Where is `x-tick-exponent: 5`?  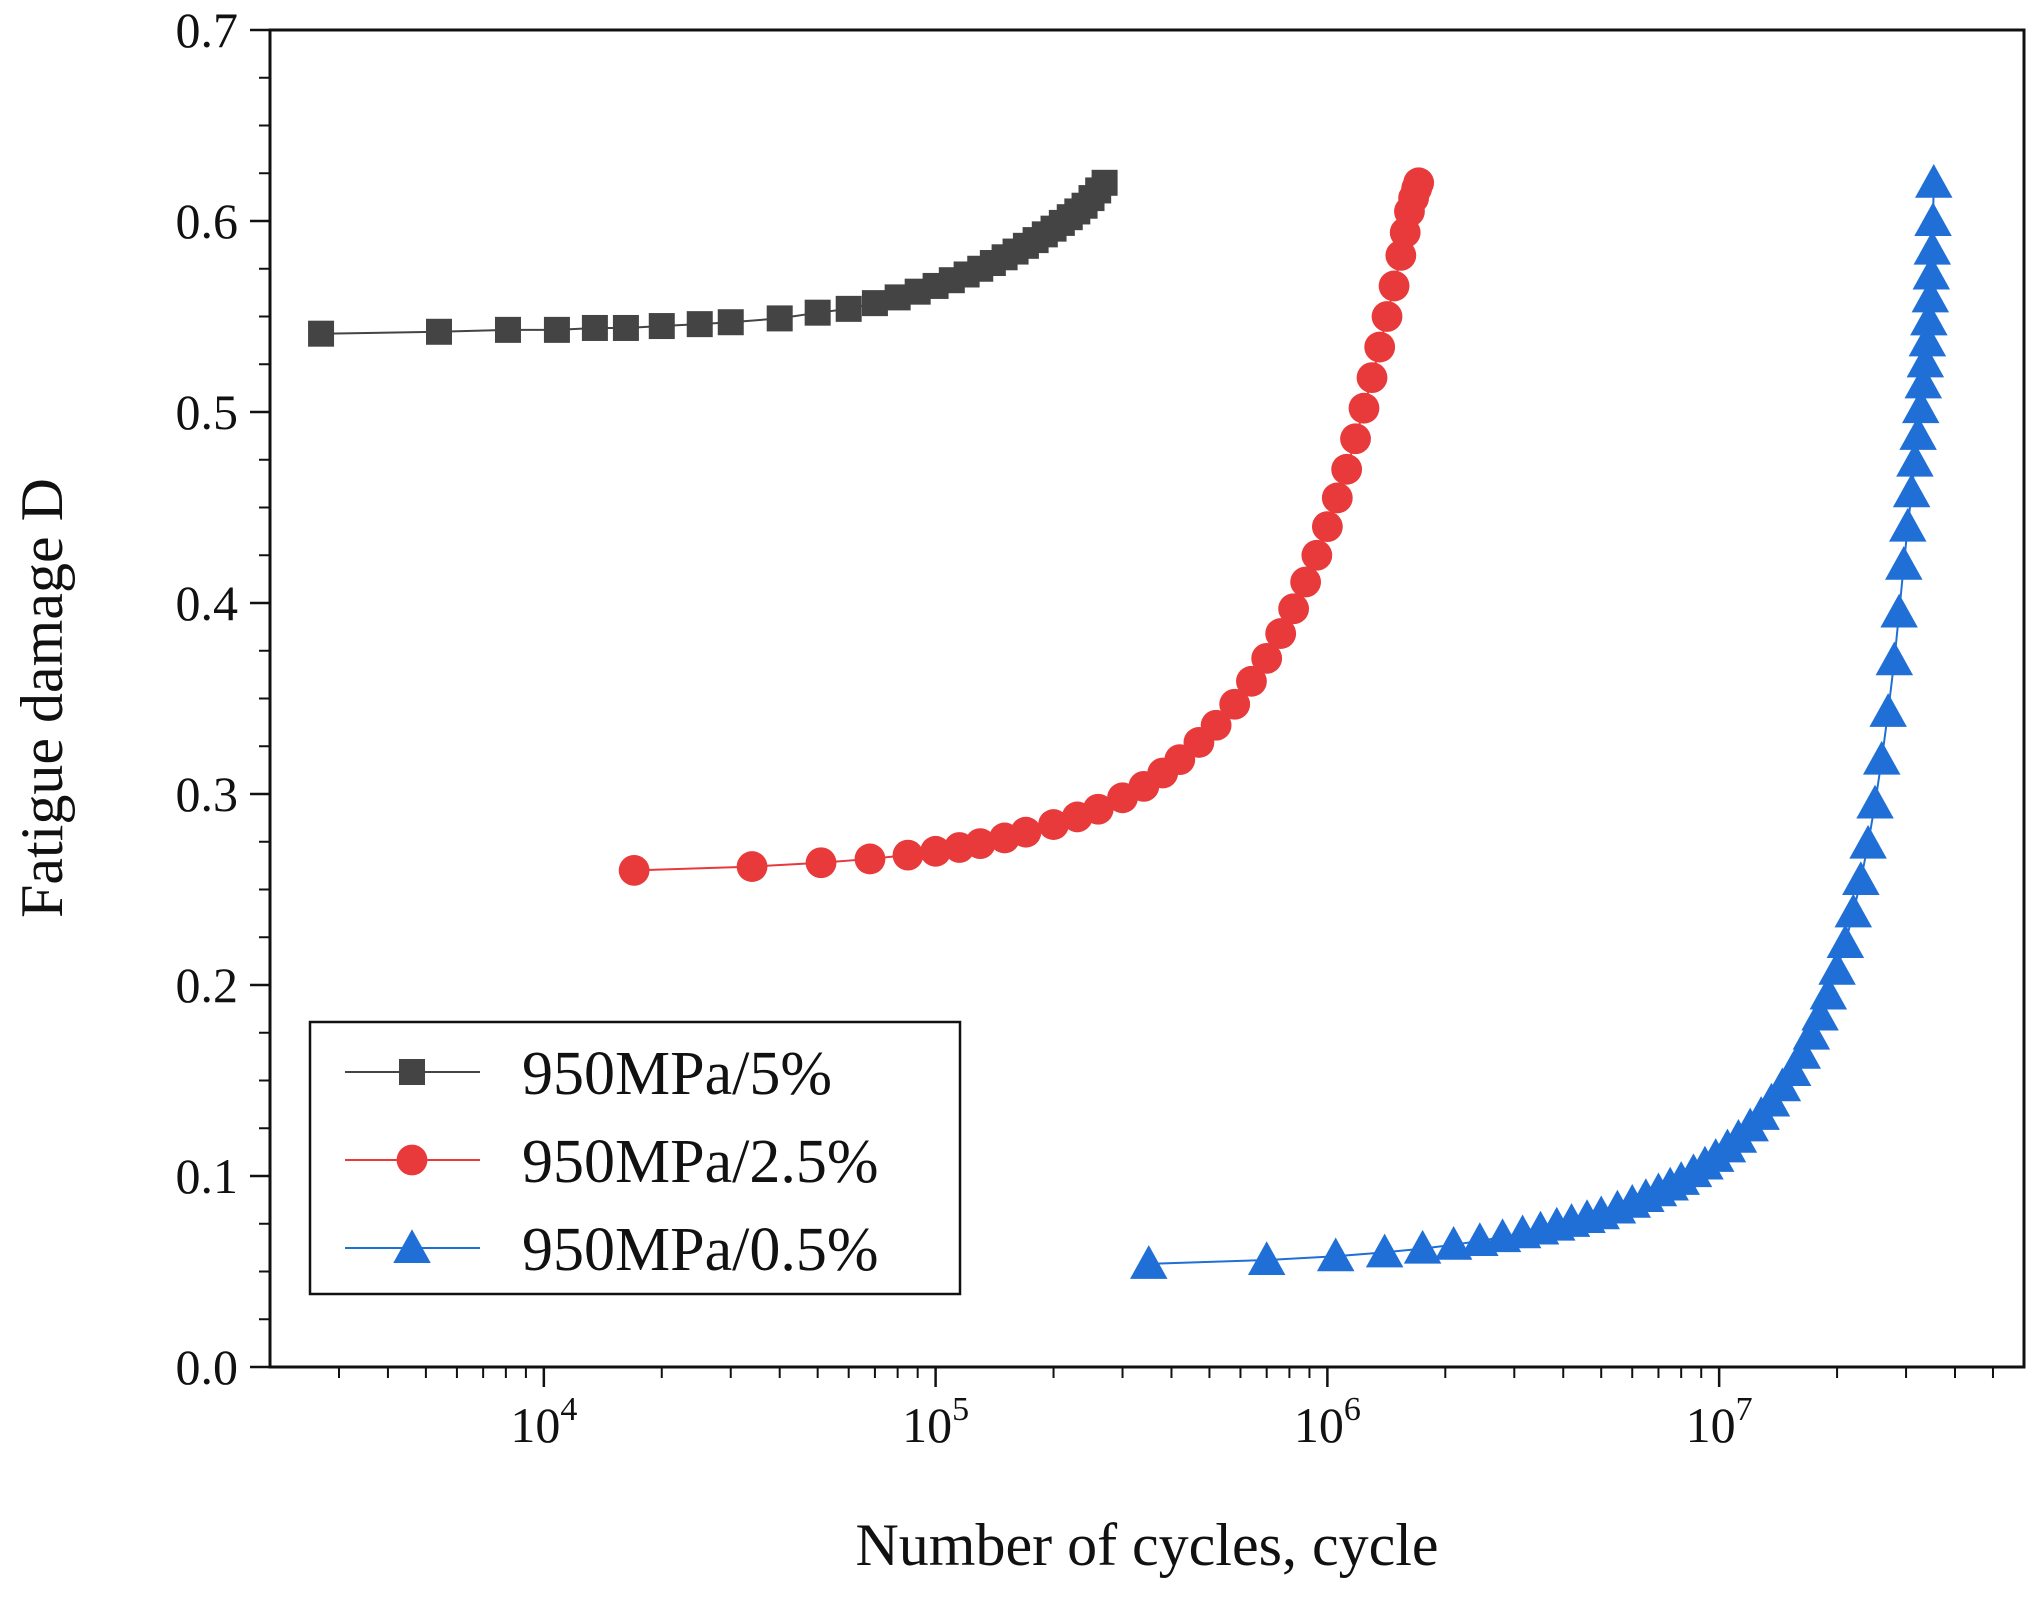
x-tick-exponent: 5 is located at coordinates (960, 1409).